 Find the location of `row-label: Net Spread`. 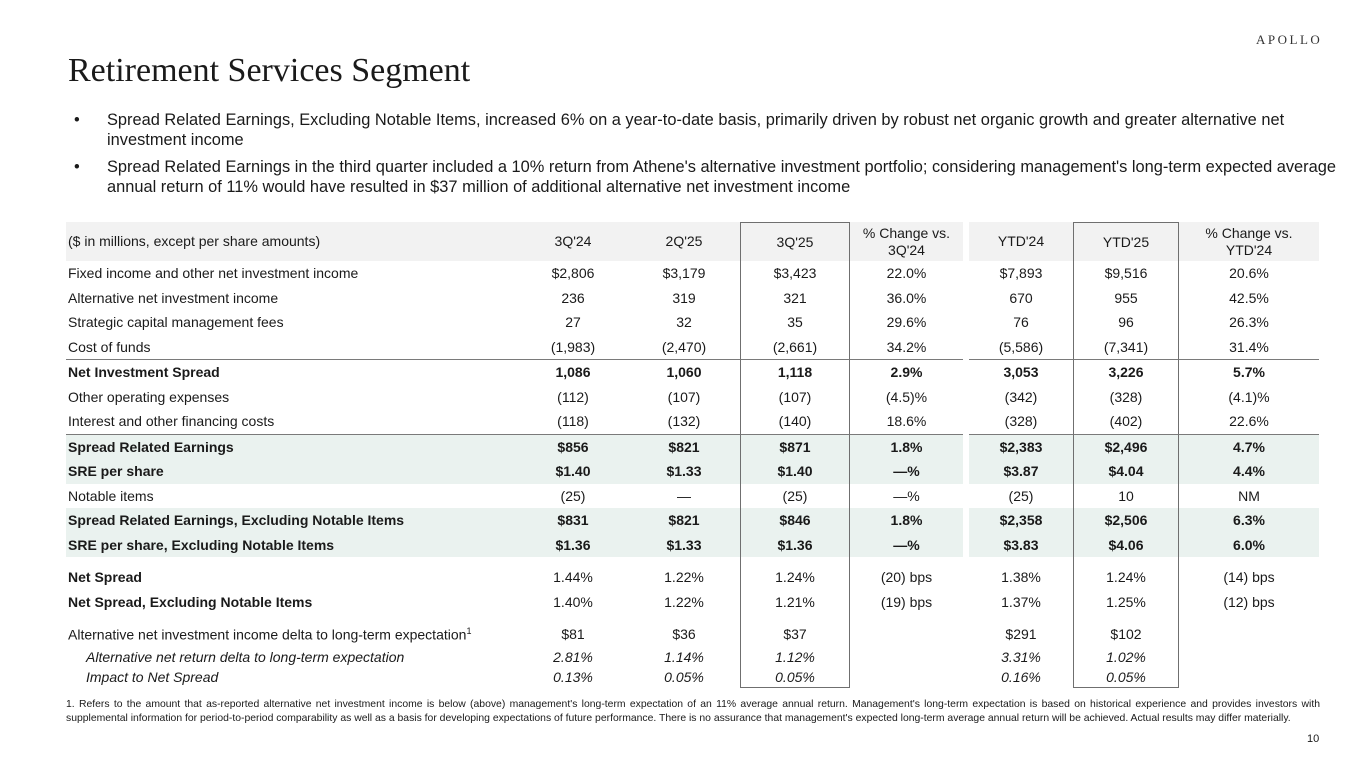

row-label: Net Spread is located at coordinates (292, 577).